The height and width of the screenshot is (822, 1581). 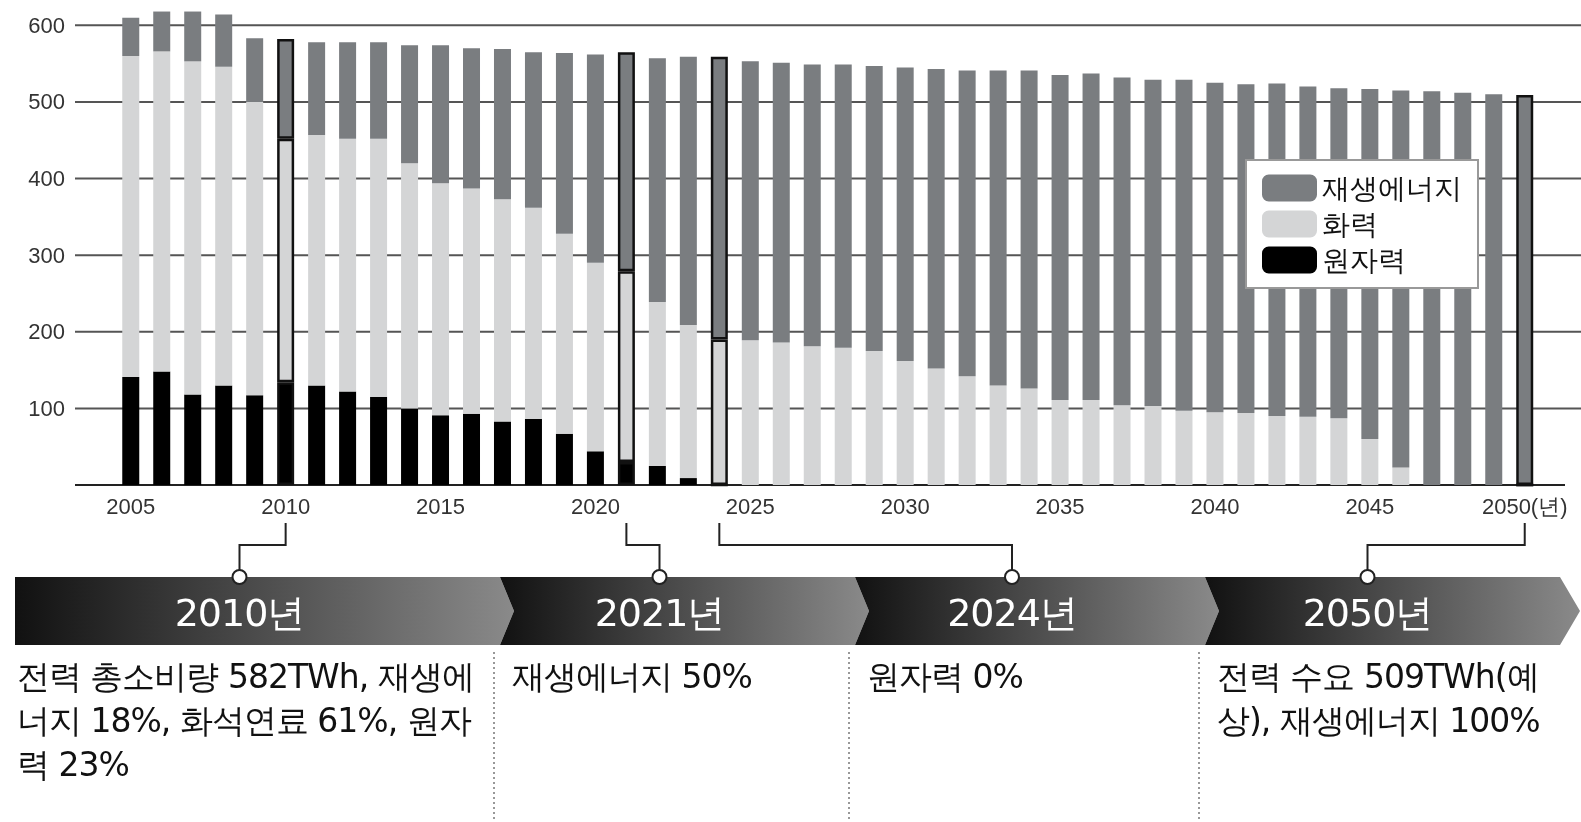 I want to click on x-tick-label: 2030, so click(x=905, y=506).